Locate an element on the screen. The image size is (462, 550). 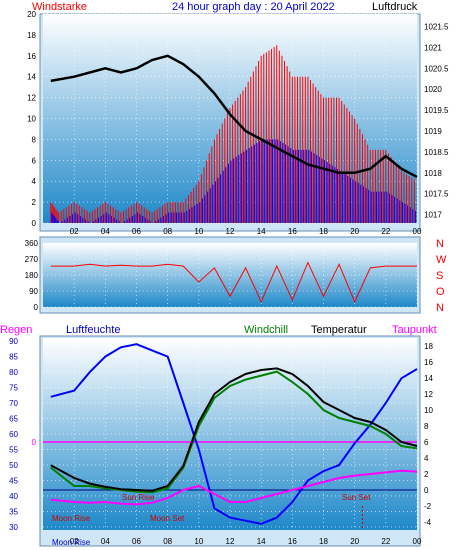
humidity-tick-label: 45 is located at coordinates (13, 480).